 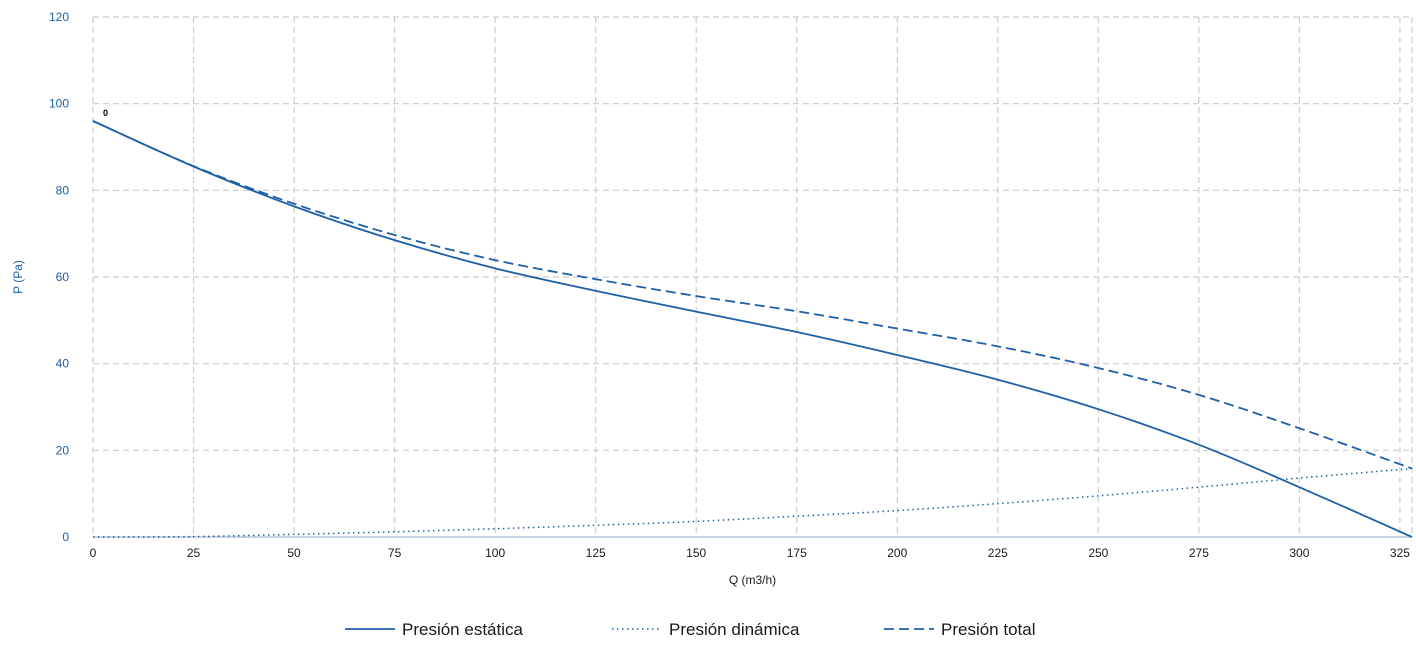 I want to click on x-tick-label: 300, so click(x=1299, y=553).